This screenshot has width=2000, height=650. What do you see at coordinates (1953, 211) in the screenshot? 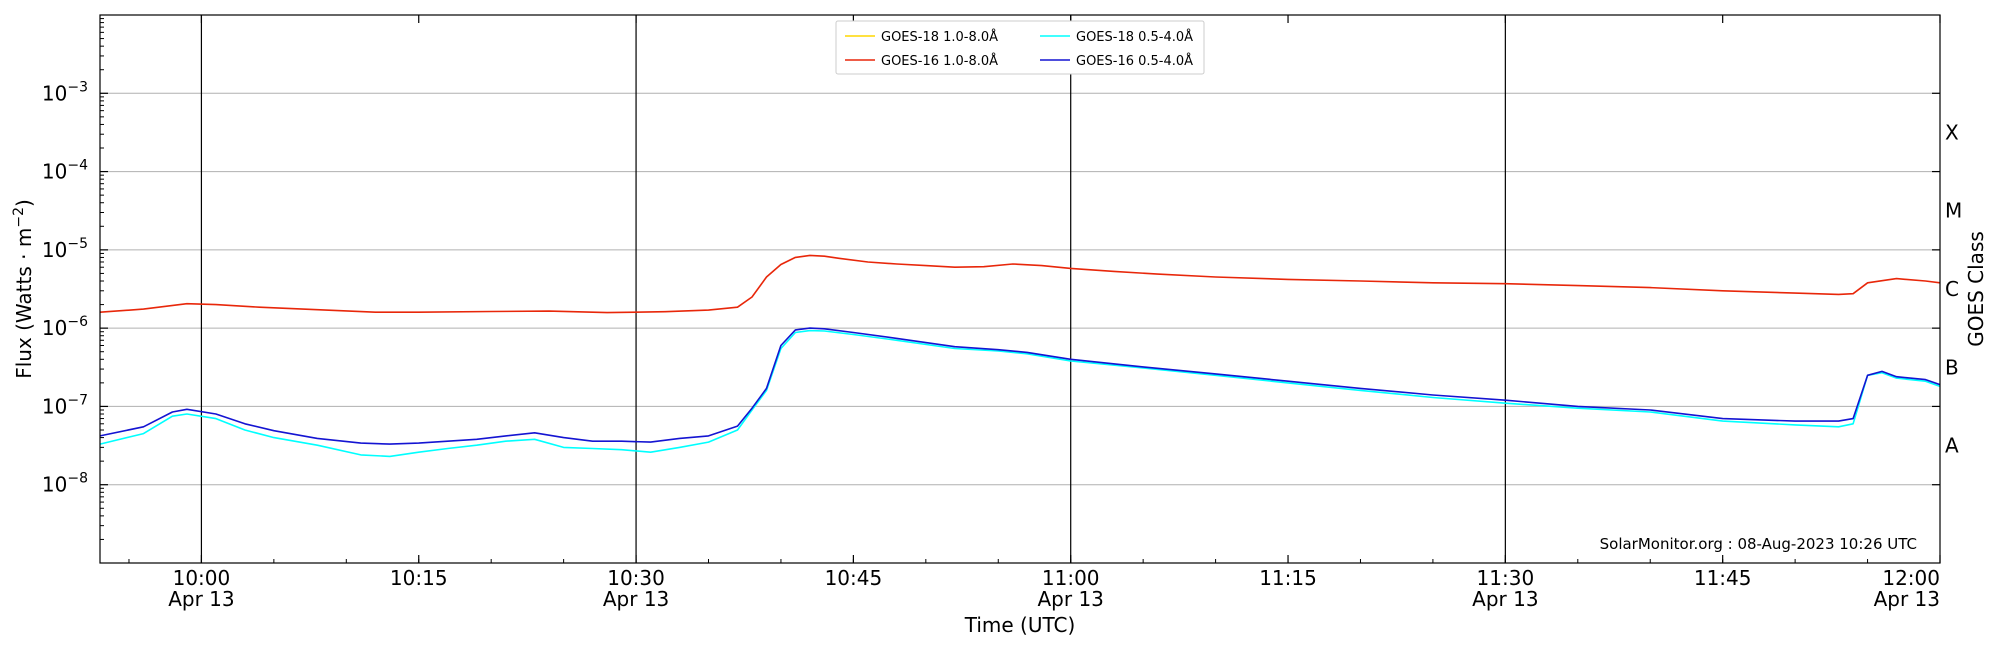
I see `goes-class-label: M` at bounding box center [1953, 211].